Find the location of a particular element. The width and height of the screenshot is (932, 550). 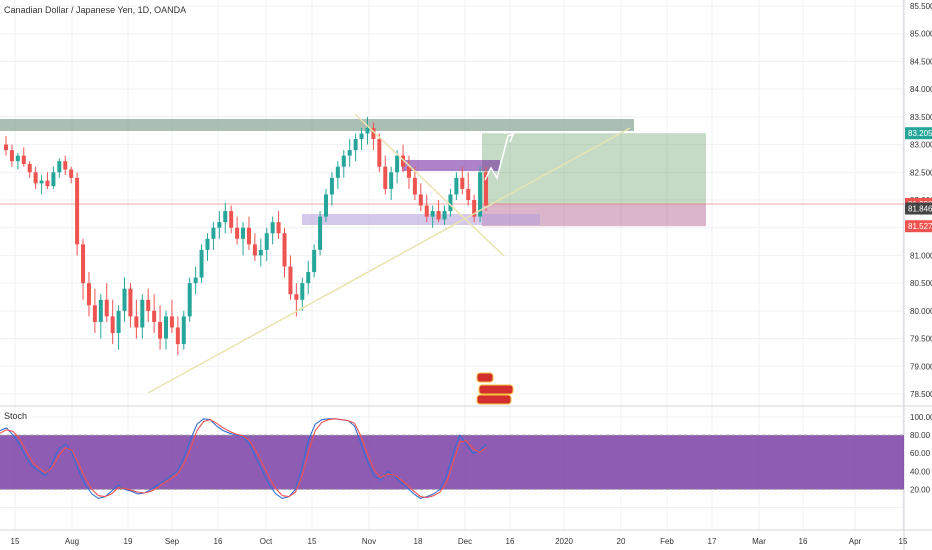

price-tick-label: 80.500 is located at coordinates (921, 283).